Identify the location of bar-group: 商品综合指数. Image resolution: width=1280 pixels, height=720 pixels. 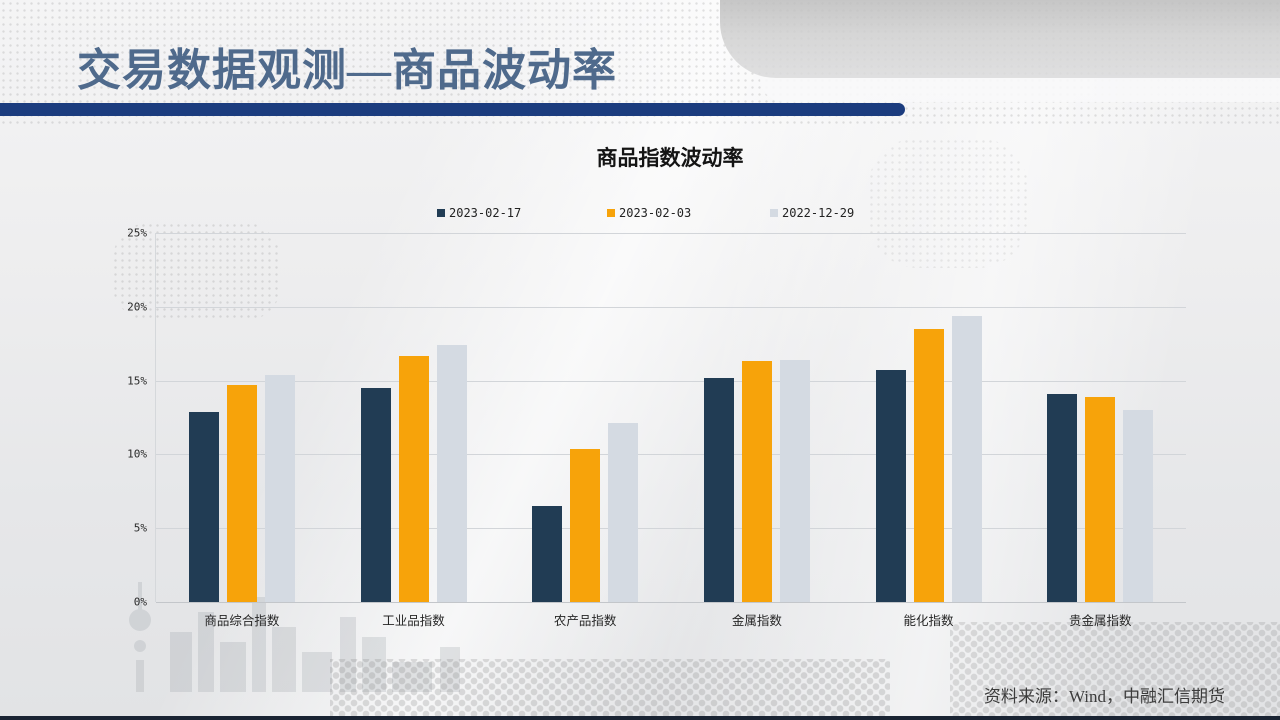
(242, 430).